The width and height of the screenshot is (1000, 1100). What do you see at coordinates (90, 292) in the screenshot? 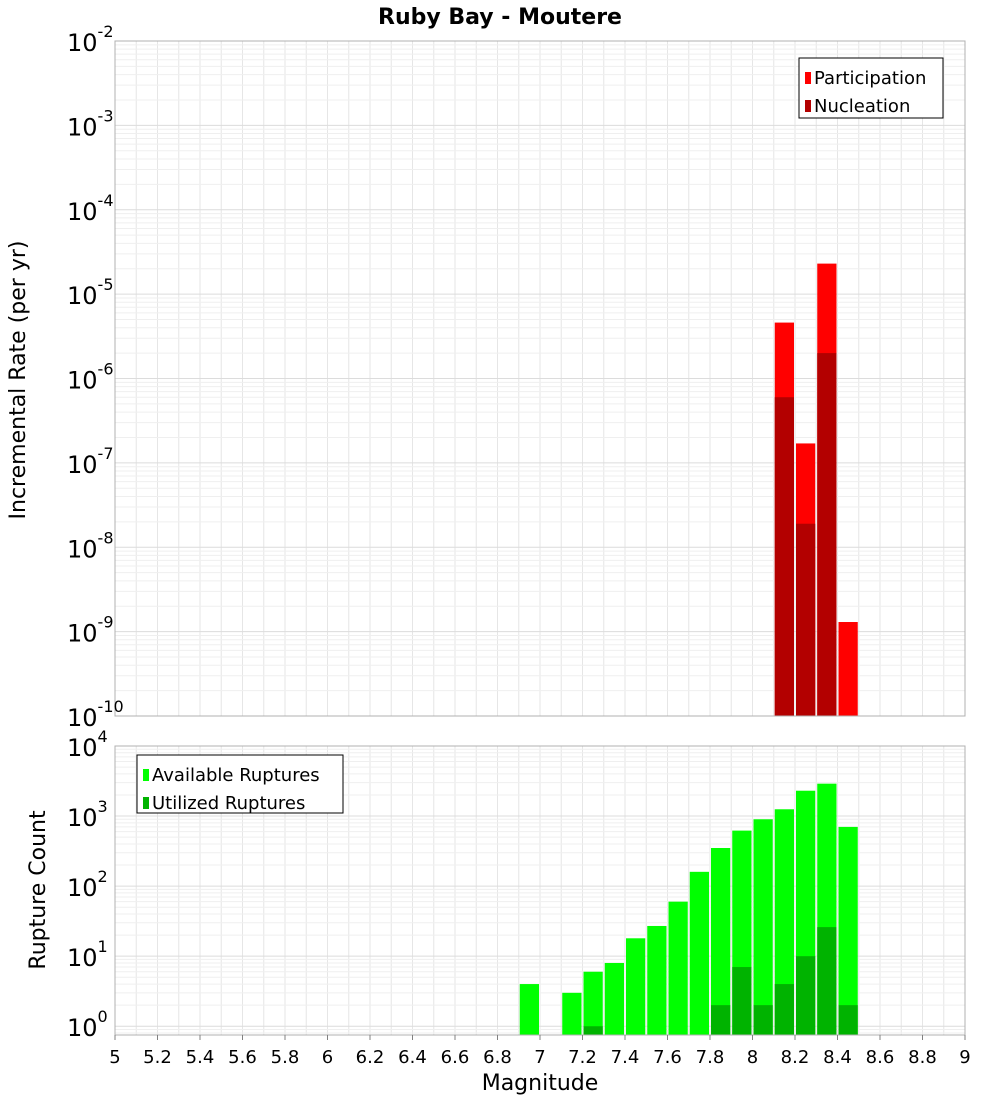
I see `y-tick-label: 10⁻⁵` at bounding box center [90, 292].